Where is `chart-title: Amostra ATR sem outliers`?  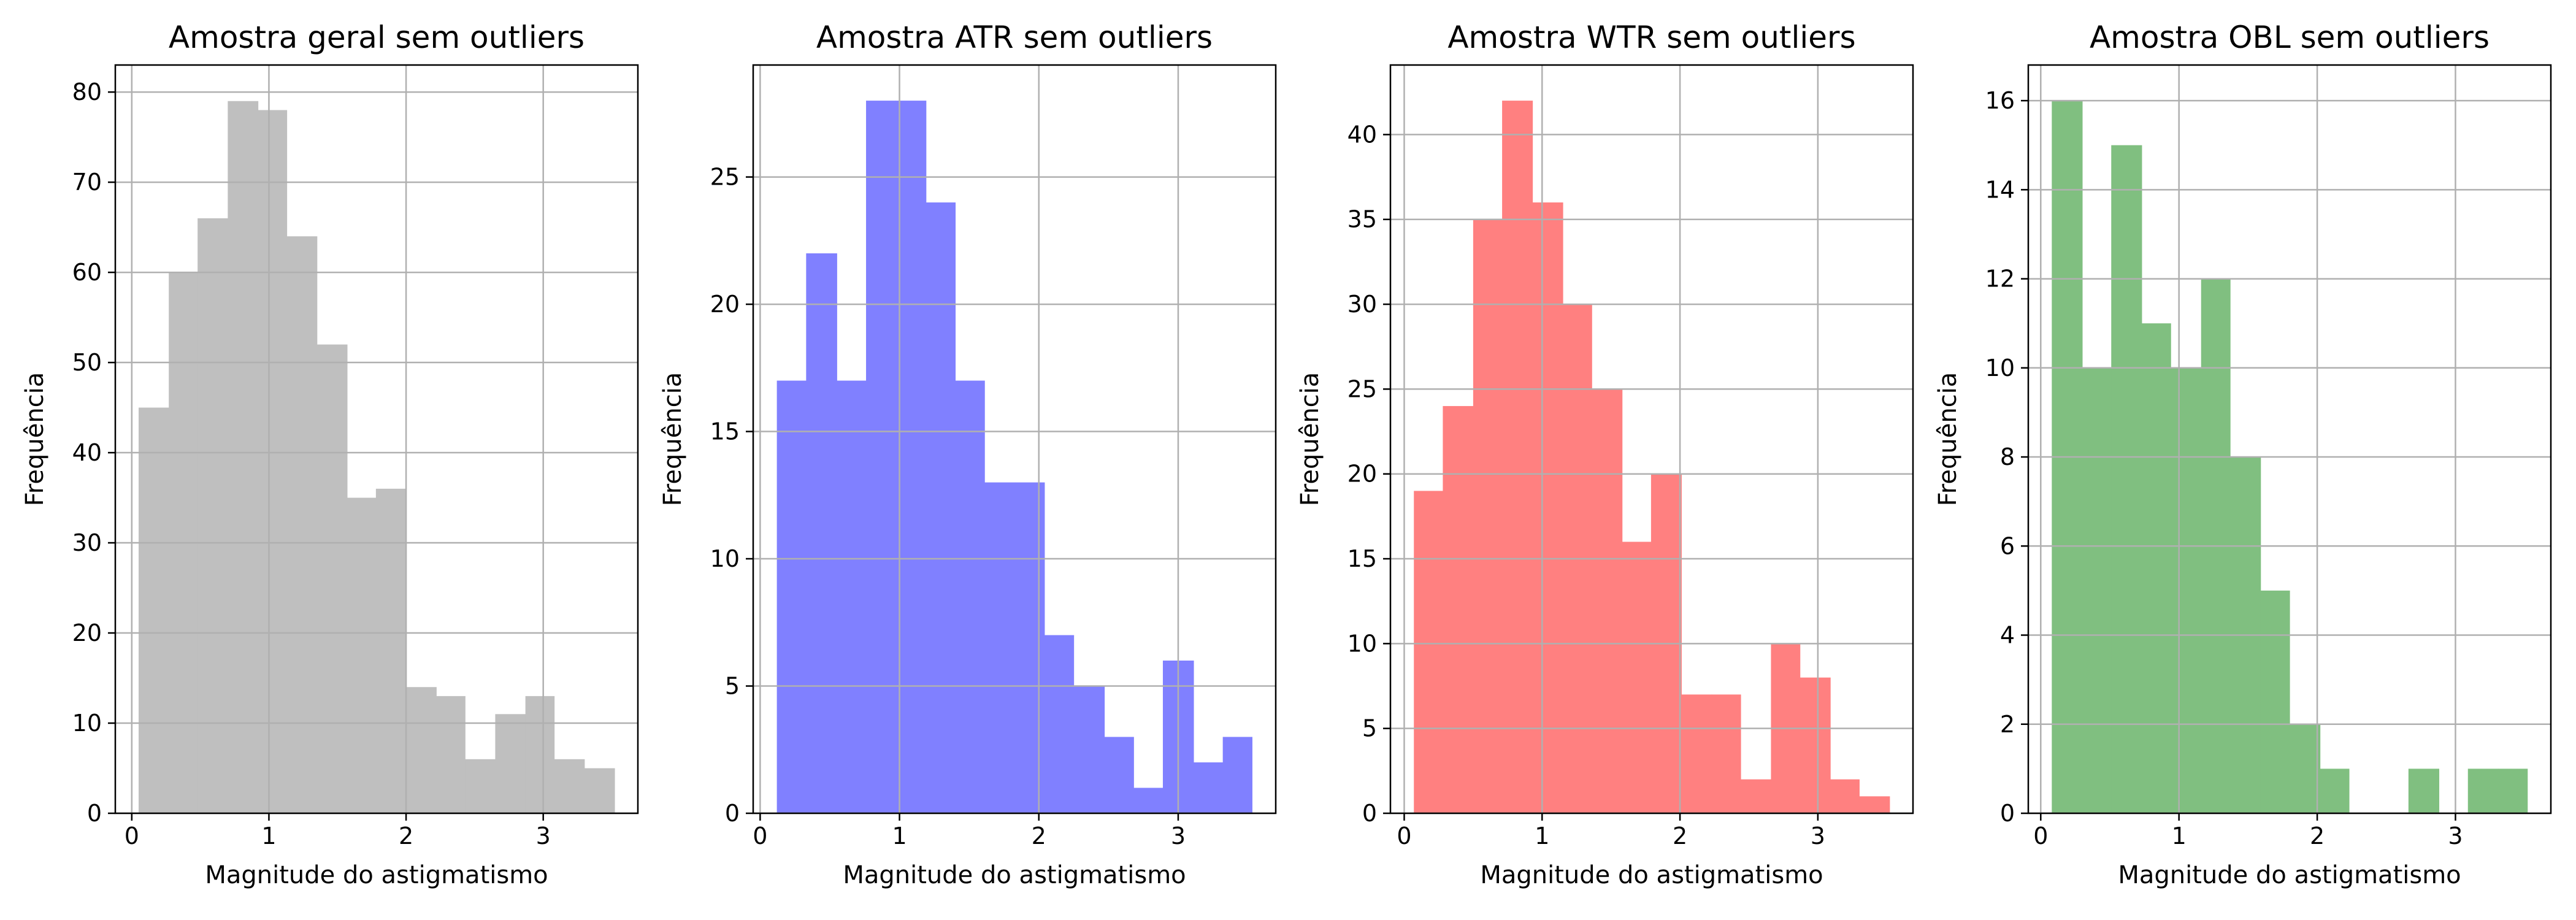
chart-title: Amostra ATR sem outliers is located at coordinates (1014, 37).